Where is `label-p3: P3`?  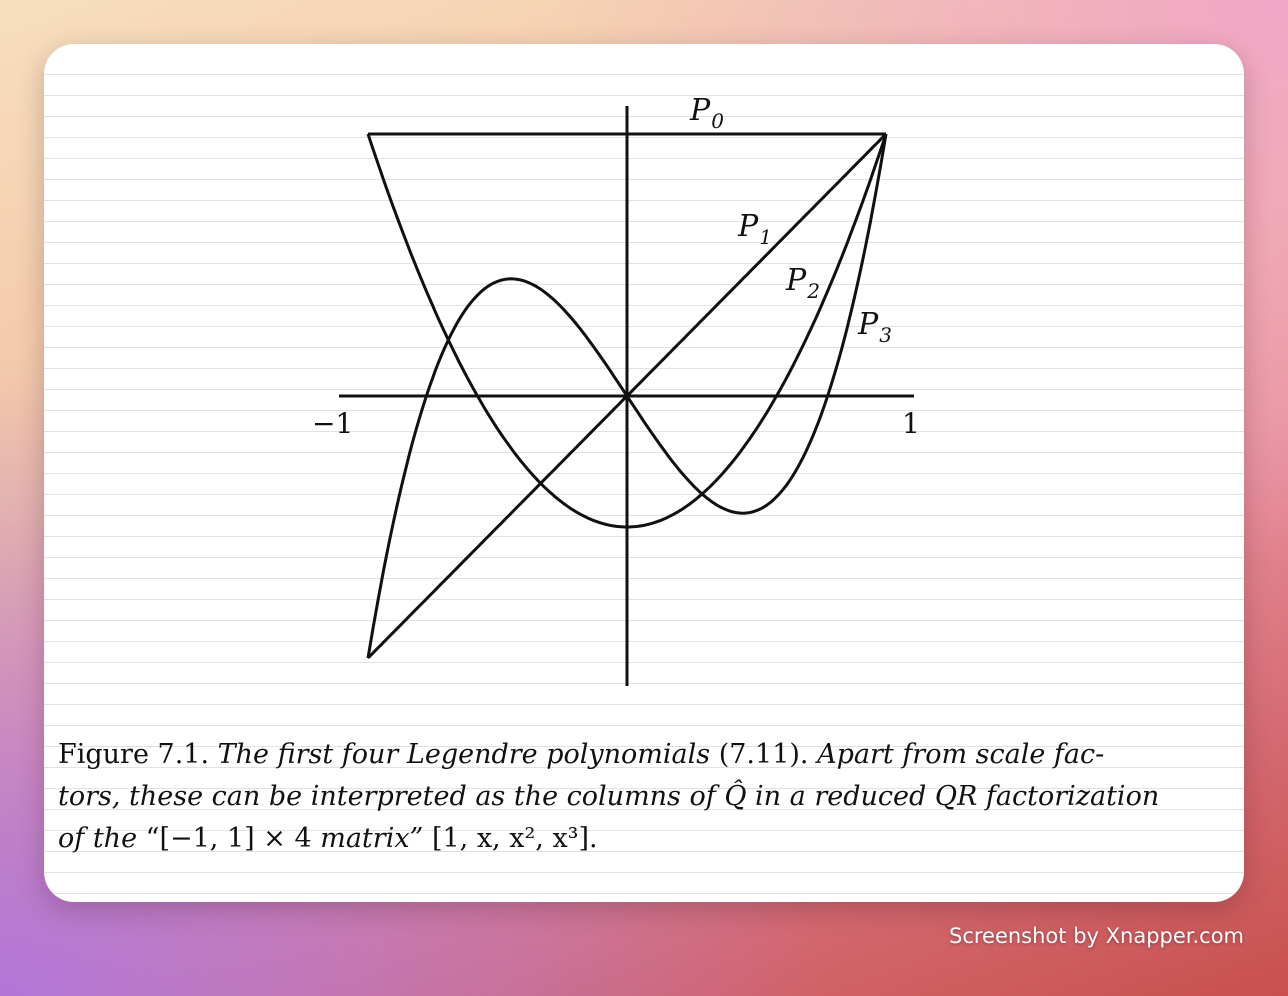 label-p3: P3 is located at coordinates (874, 327).